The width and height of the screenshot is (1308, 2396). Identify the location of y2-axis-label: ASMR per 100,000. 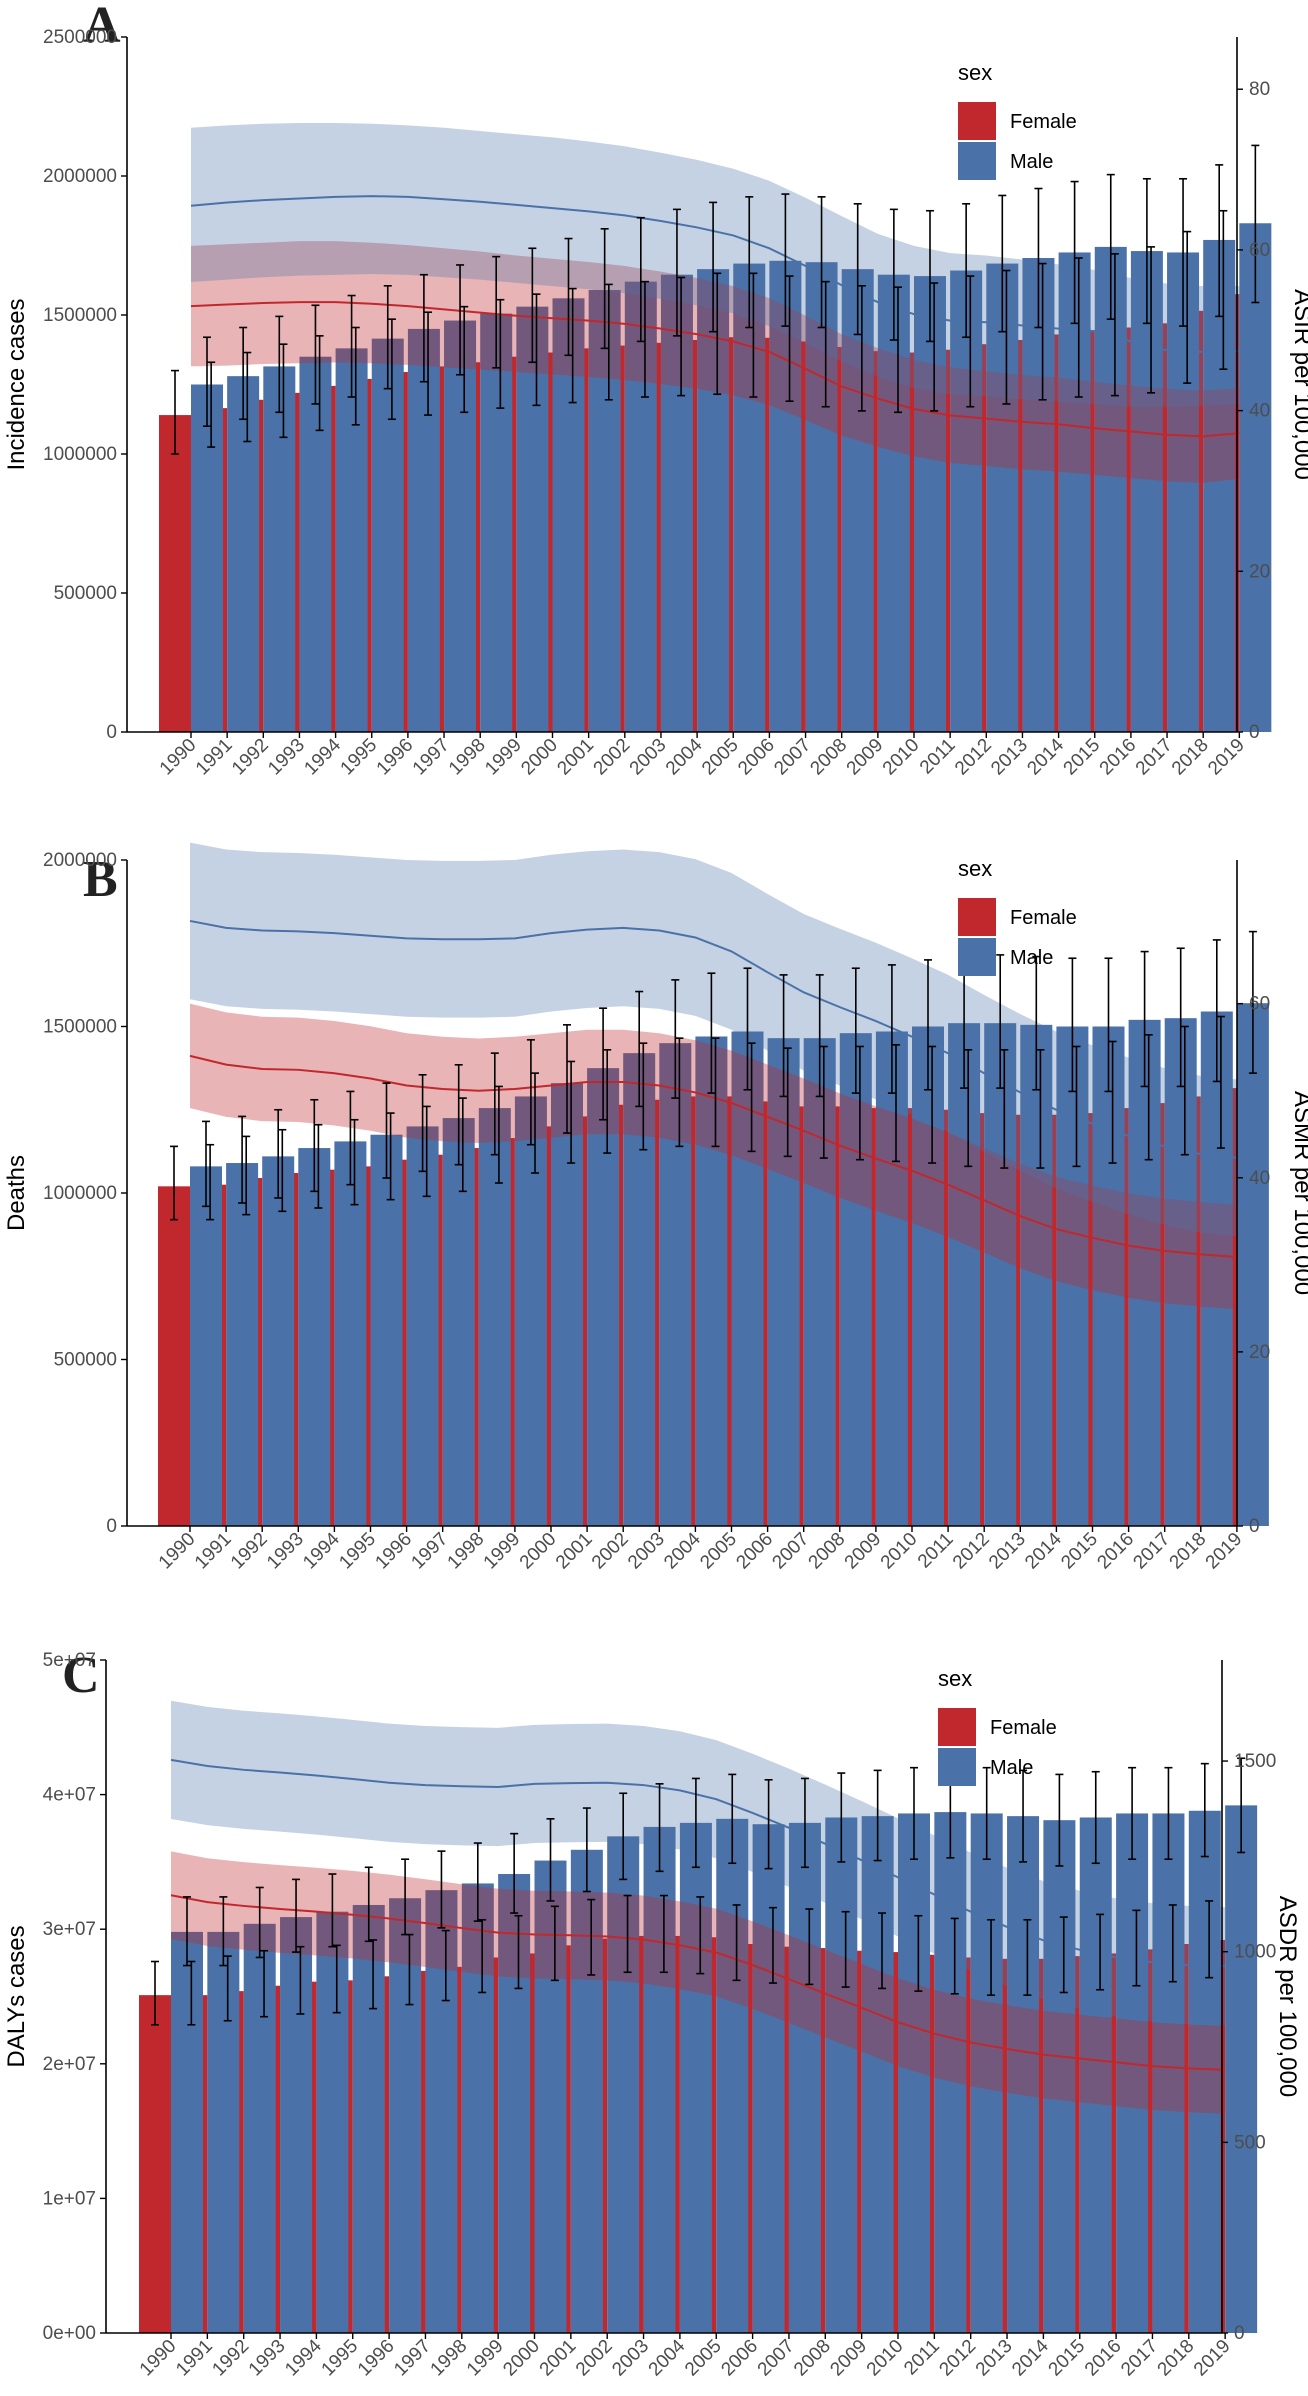
(1298, 1193).